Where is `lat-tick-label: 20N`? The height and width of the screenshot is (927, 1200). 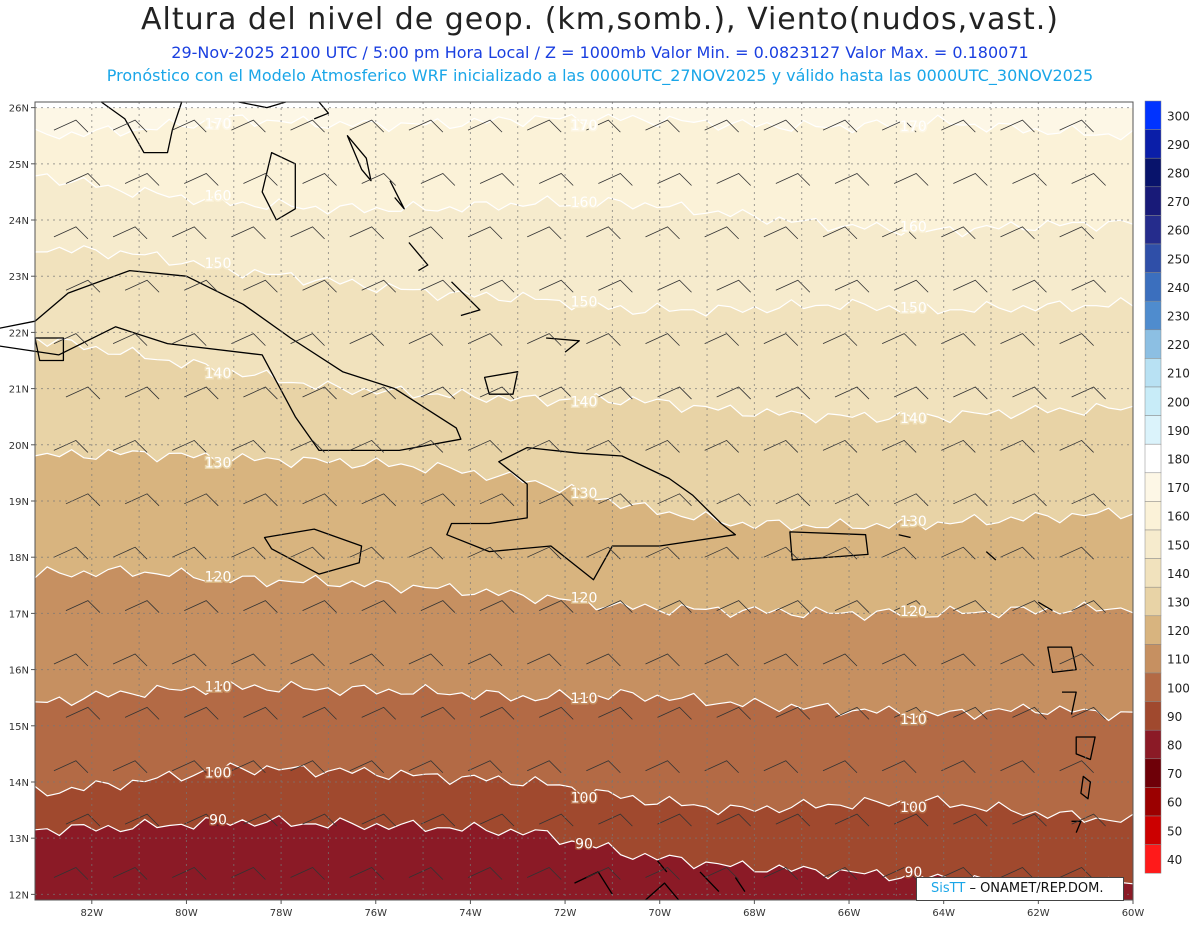 lat-tick-label: 20N is located at coordinates (19, 446).